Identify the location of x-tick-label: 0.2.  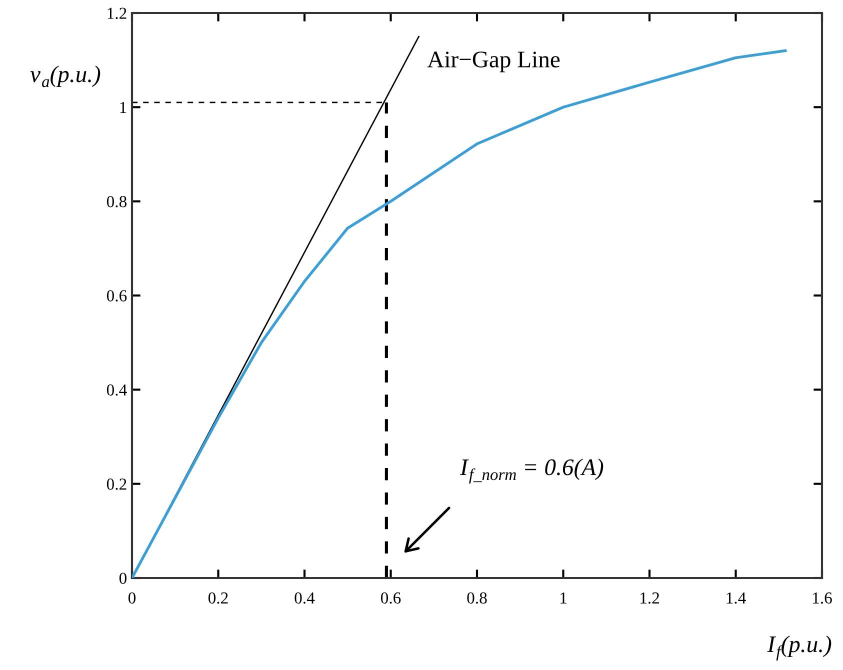
(218, 598).